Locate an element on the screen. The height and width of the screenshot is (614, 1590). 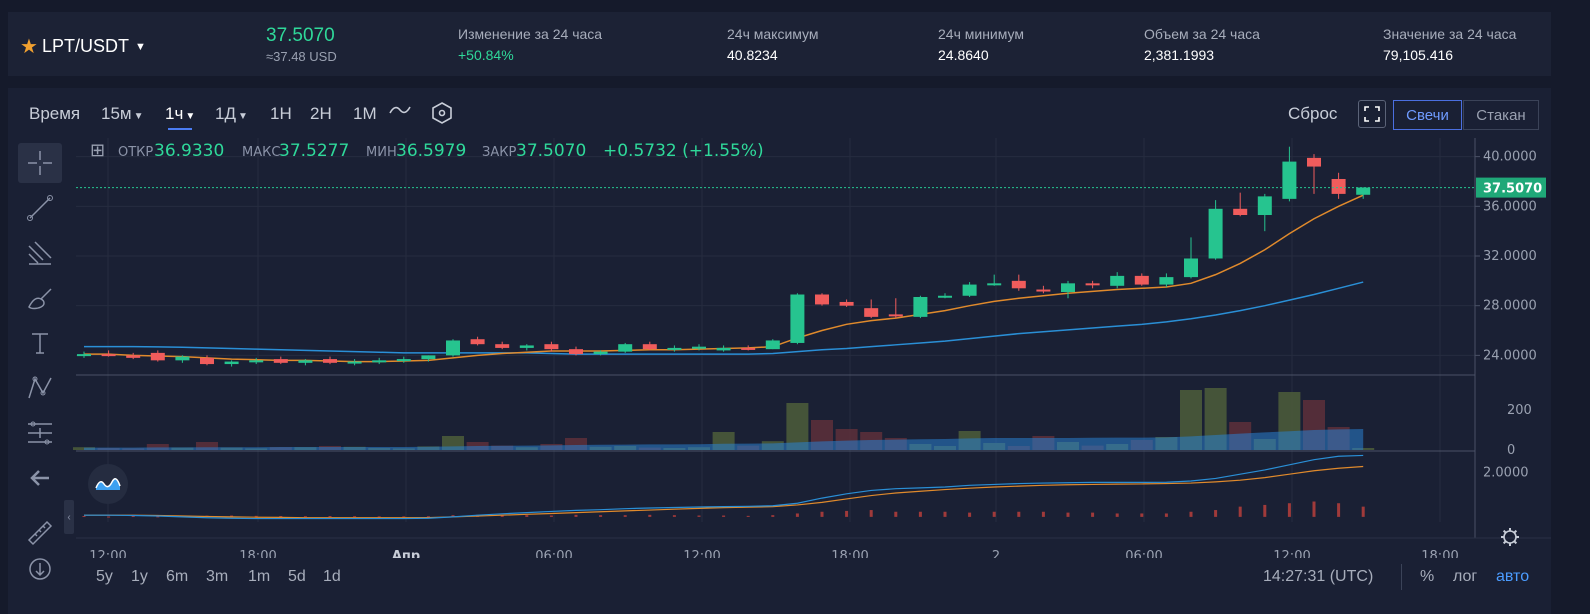
auto-toggle: авто is located at coordinates (1513, 576).